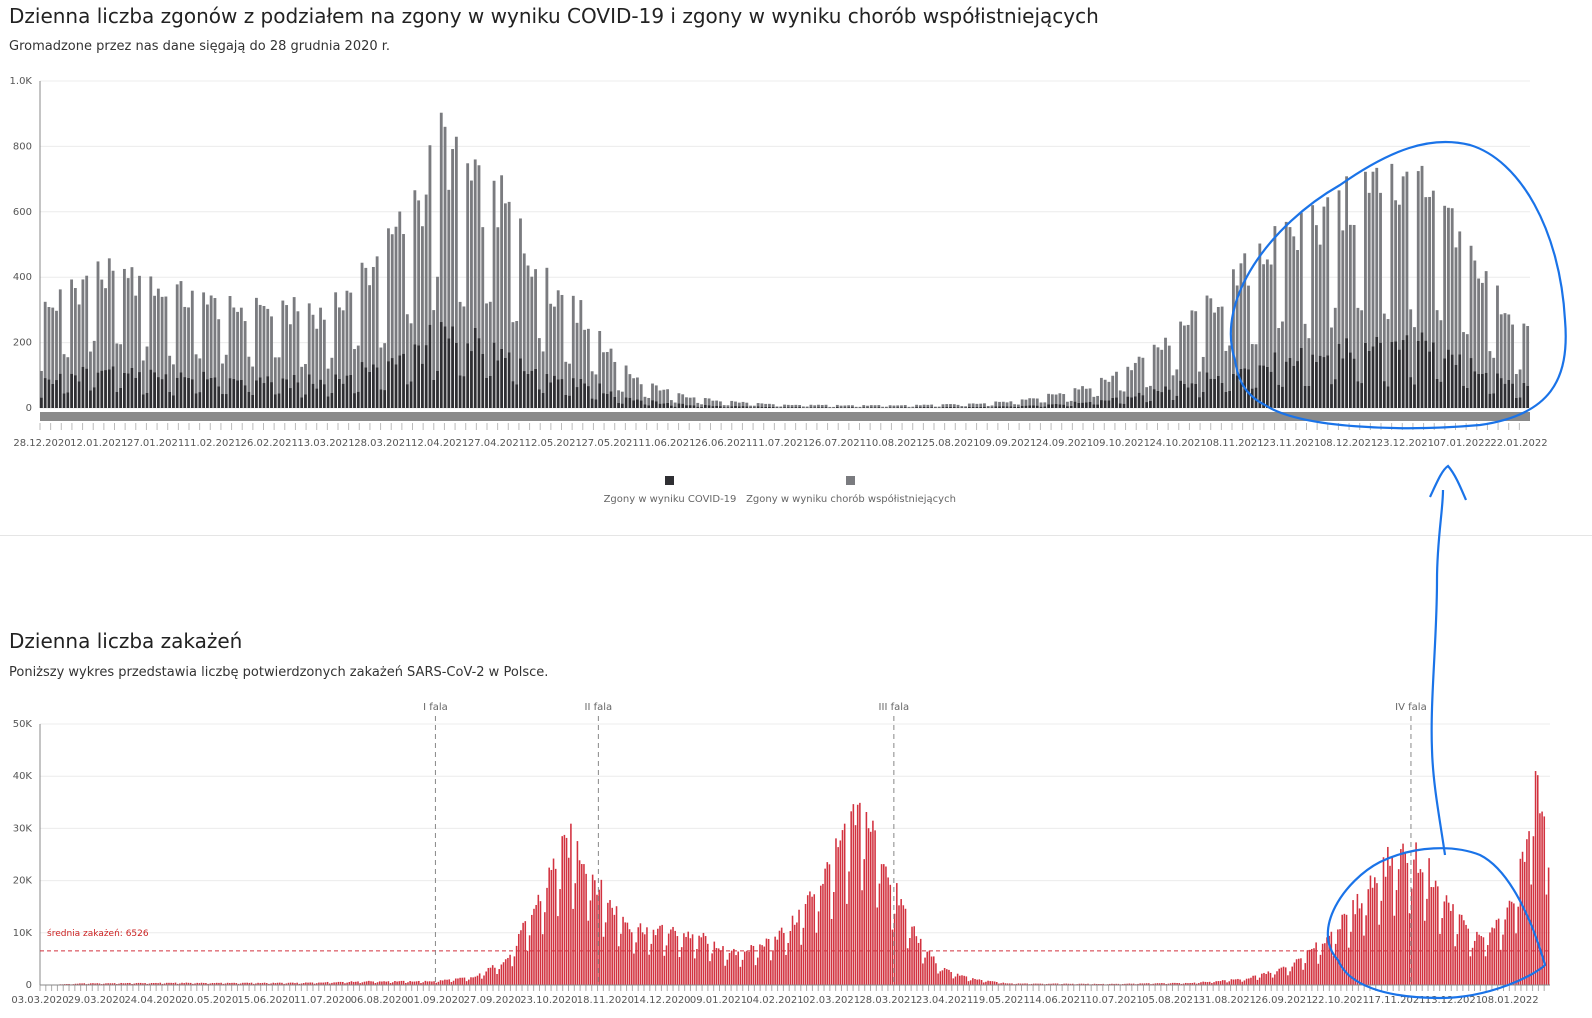  I want to click on y-tick-label: 0, so click(29, 985).